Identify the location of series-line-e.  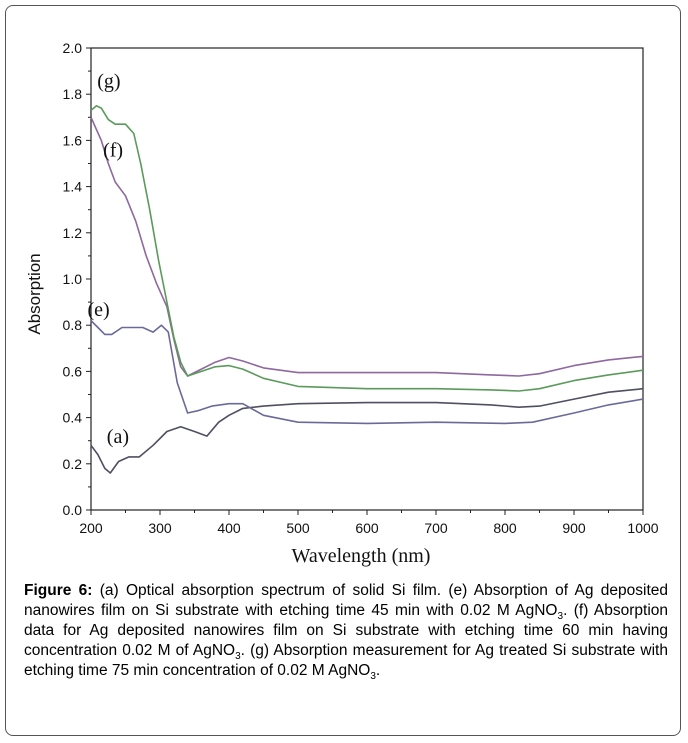
(367, 372).